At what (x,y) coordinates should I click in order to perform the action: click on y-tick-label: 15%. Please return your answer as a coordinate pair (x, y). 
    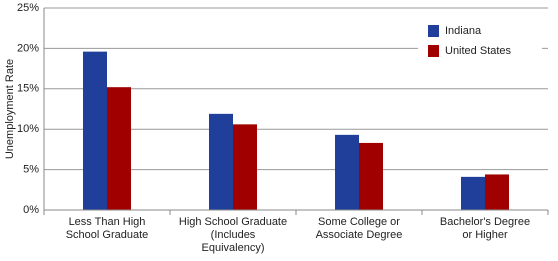
    Looking at the image, I should click on (28, 89).